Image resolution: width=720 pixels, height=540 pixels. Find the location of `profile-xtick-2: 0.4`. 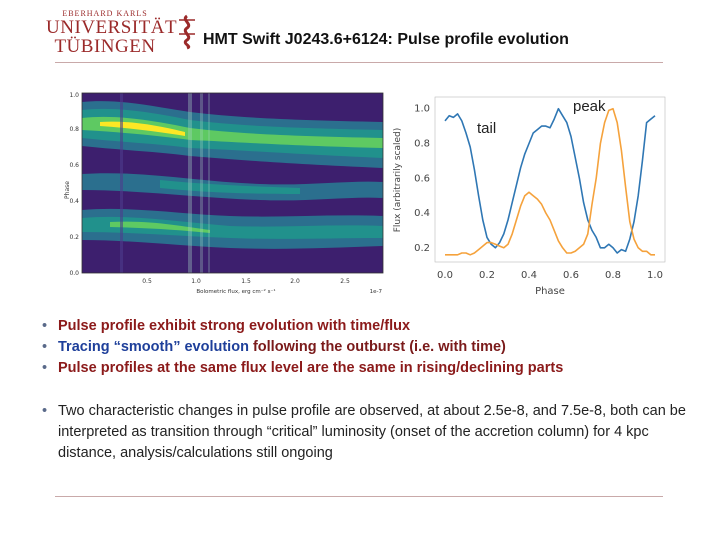

profile-xtick-2: 0.4 is located at coordinates (529, 275).